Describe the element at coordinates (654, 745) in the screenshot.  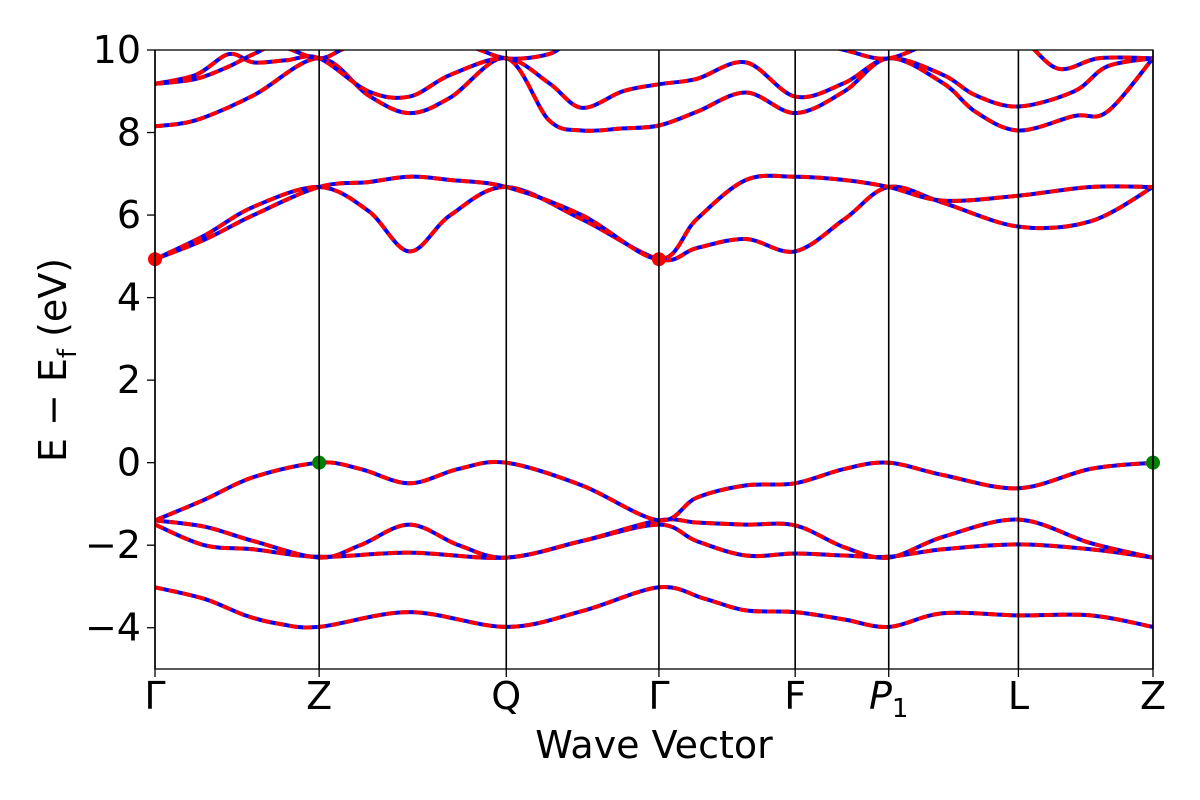
I see `x-axis-title: Wave Vector` at that location.